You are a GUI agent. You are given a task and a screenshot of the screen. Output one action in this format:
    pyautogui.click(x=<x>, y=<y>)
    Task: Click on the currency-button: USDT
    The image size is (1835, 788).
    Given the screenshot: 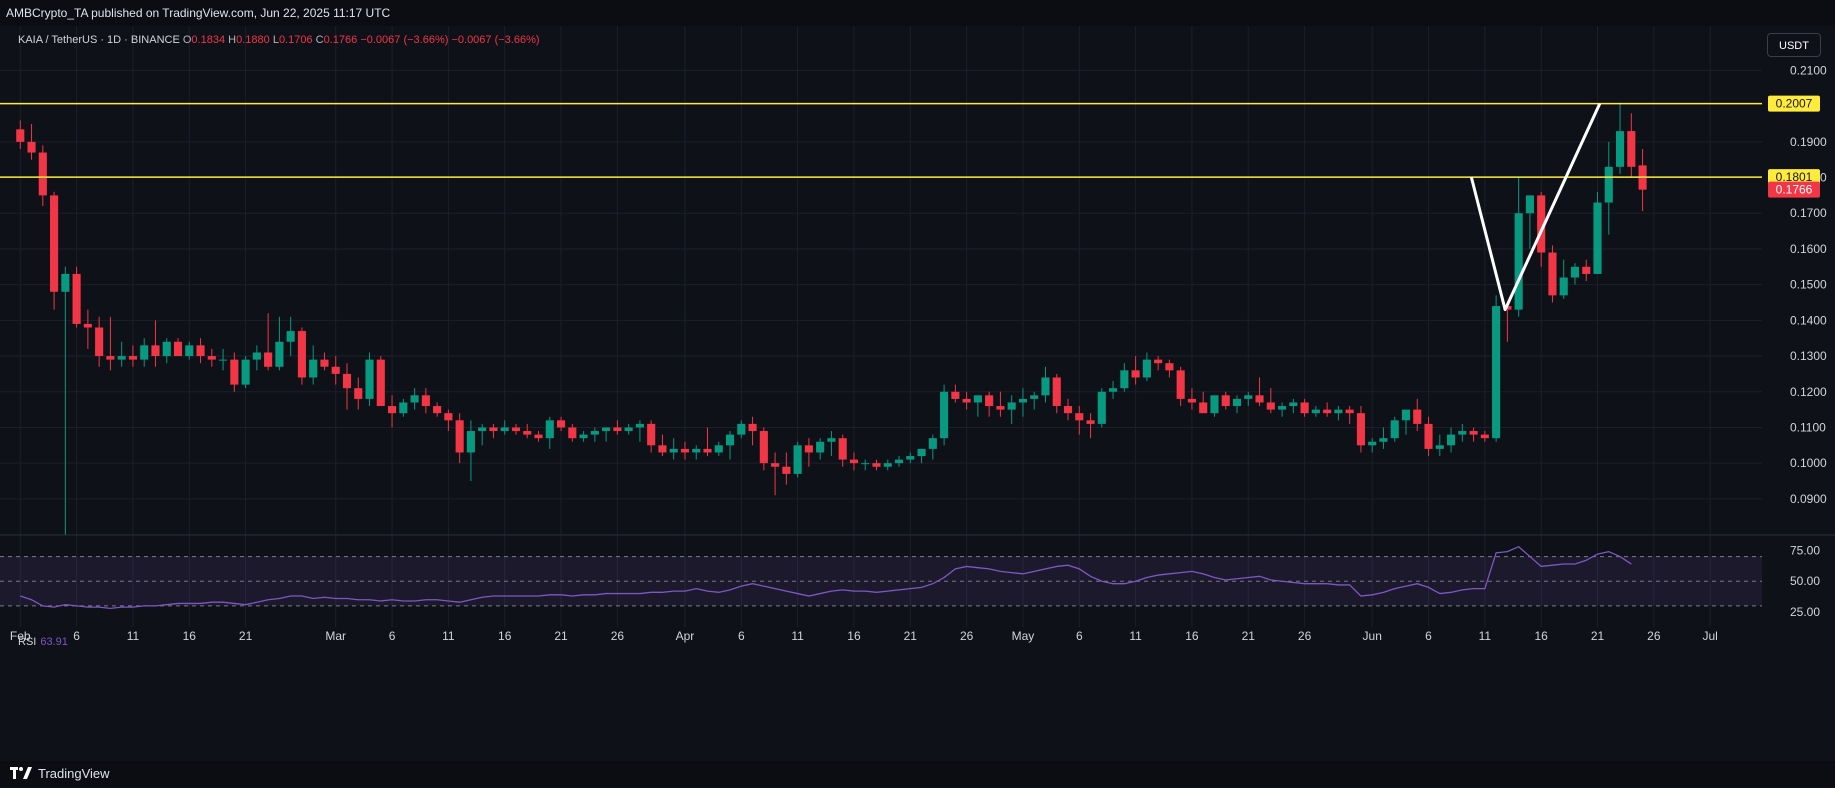 What is the action you would take?
    pyautogui.click(x=1794, y=45)
    